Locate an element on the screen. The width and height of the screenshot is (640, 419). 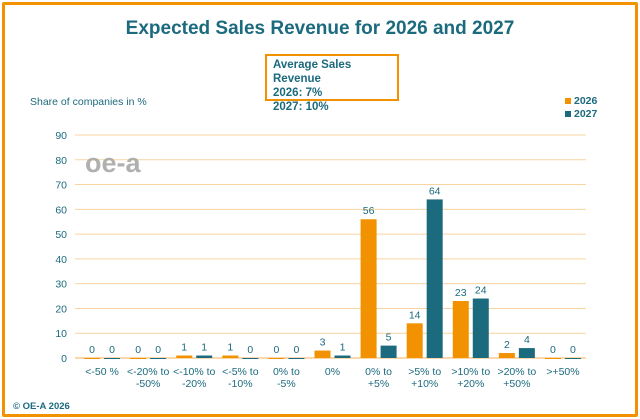
data-label-2027: 24 is located at coordinates (481, 291).